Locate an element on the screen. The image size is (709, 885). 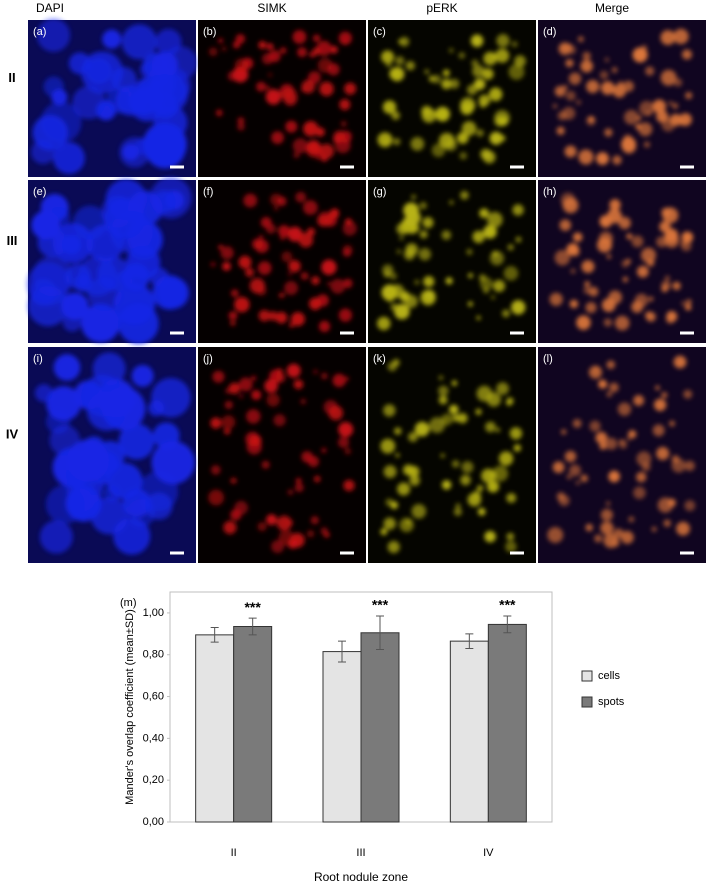
bar is located at coordinates (342, 737).